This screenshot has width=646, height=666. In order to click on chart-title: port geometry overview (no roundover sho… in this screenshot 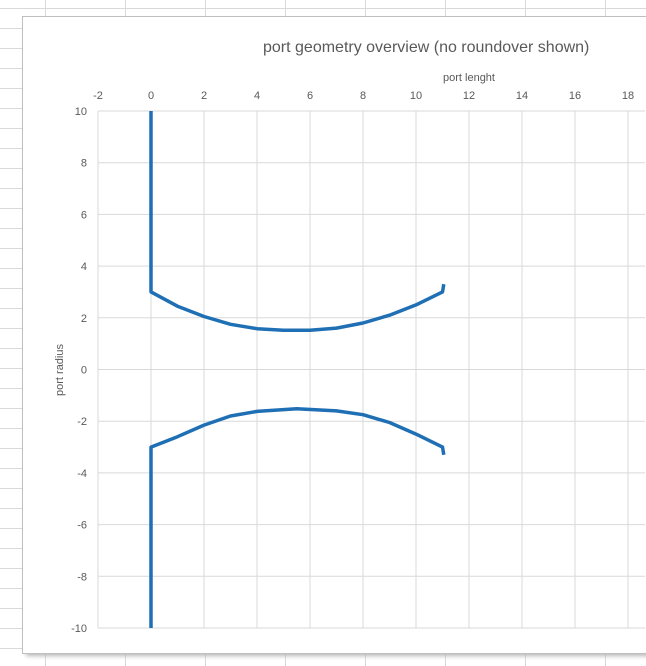, I will do `click(426, 47)`.